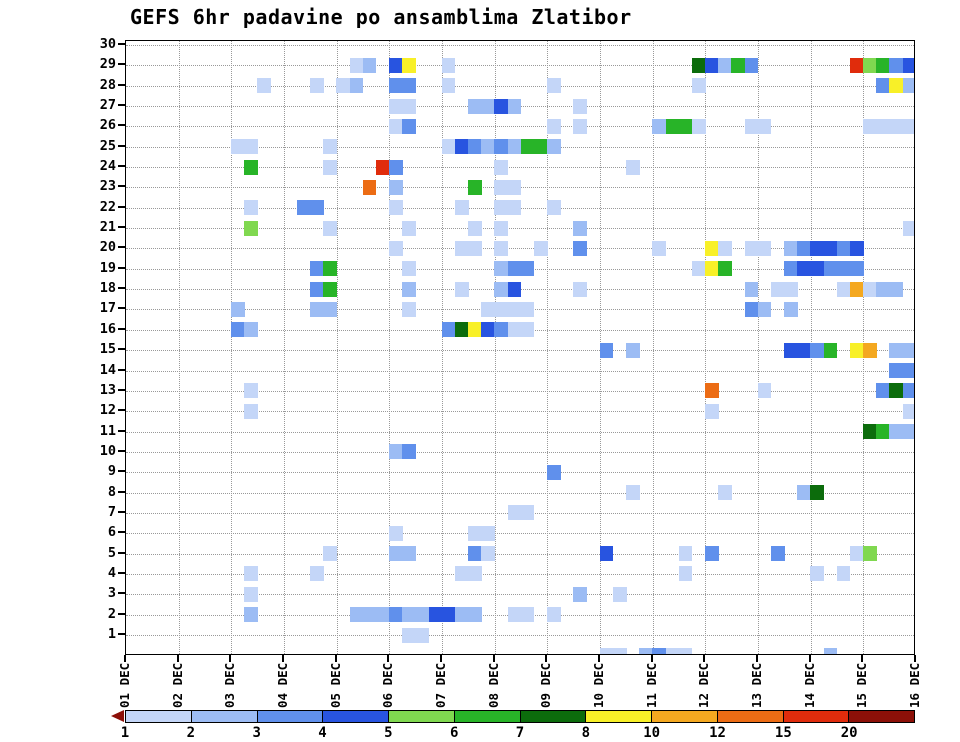  What do you see at coordinates (191, 733) in the screenshot?
I see `legend-value-label: 2` at bounding box center [191, 733].